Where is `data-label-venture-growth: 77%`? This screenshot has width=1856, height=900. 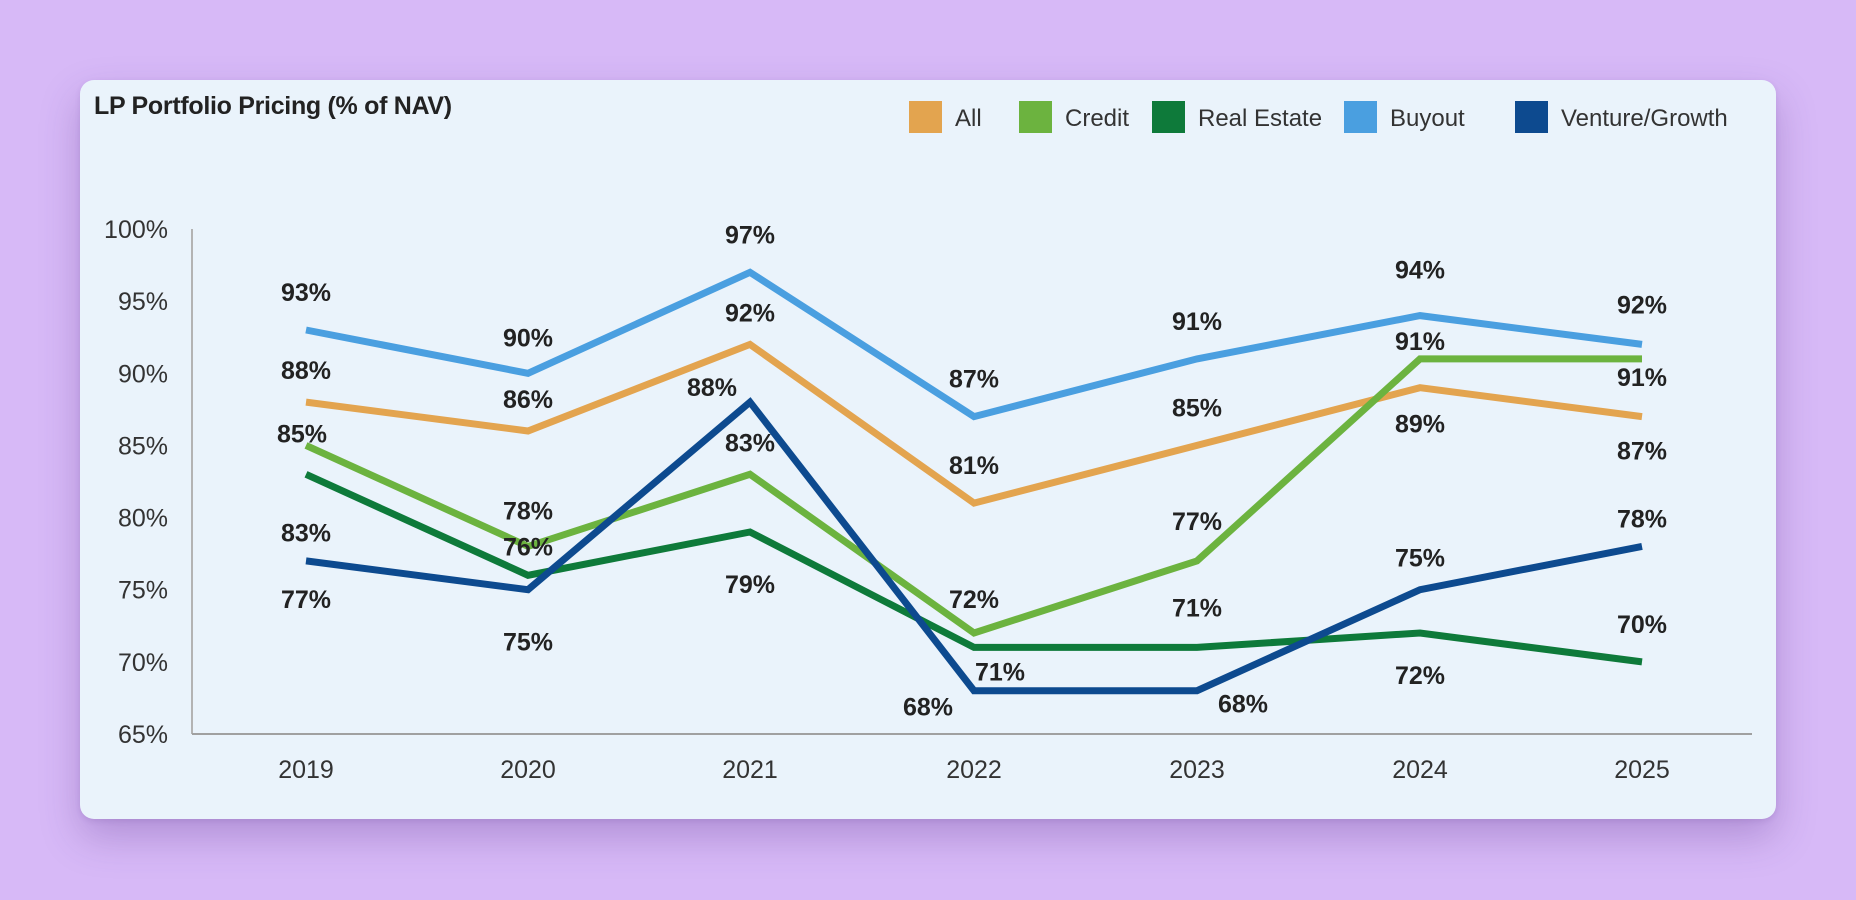
data-label-venture-growth: 77% is located at coordinates (306, 600).